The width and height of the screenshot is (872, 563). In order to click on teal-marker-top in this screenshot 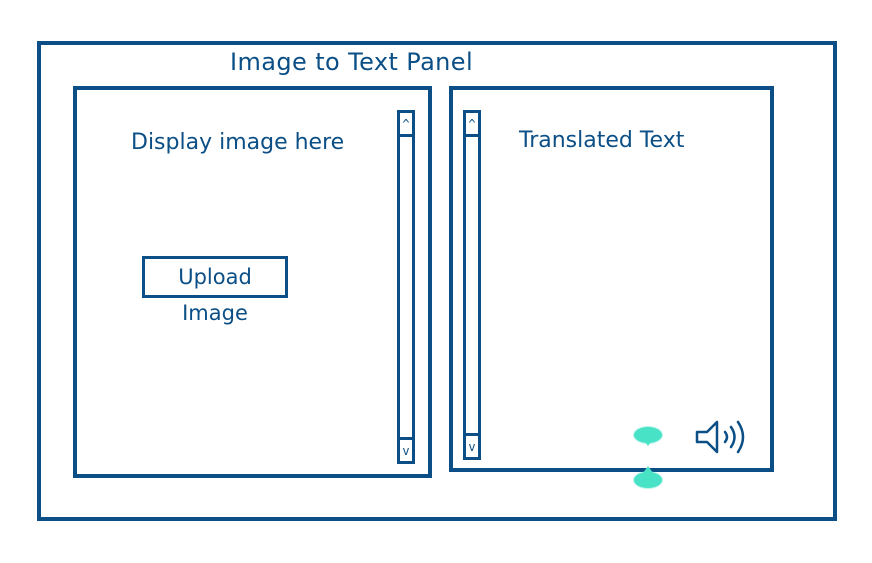, I will do `click(648, 436)`.